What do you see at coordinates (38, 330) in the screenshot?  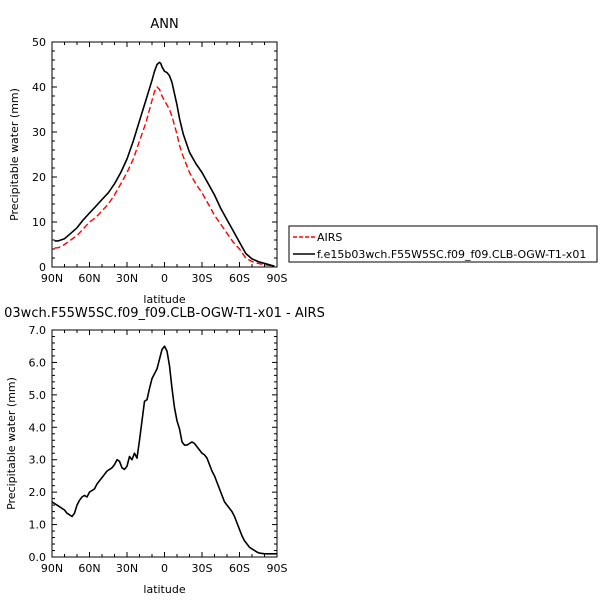 I see `y-tick-label: 7.0` at bounding box center [38, 330].